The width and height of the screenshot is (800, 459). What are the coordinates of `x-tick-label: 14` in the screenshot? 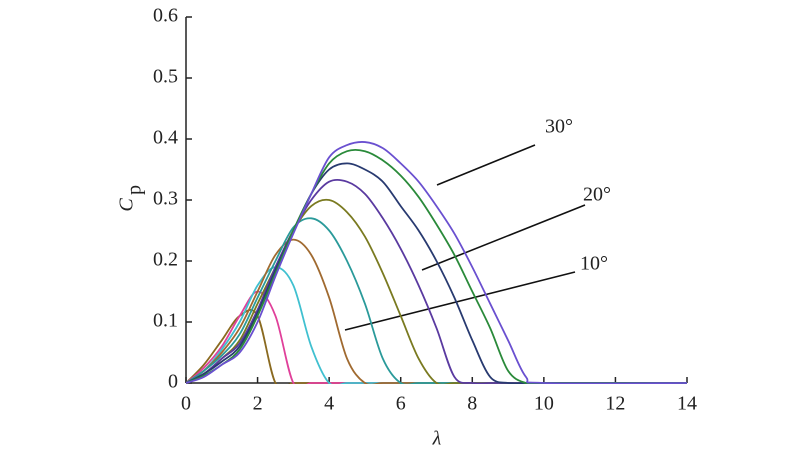 It's located at (687, 404).